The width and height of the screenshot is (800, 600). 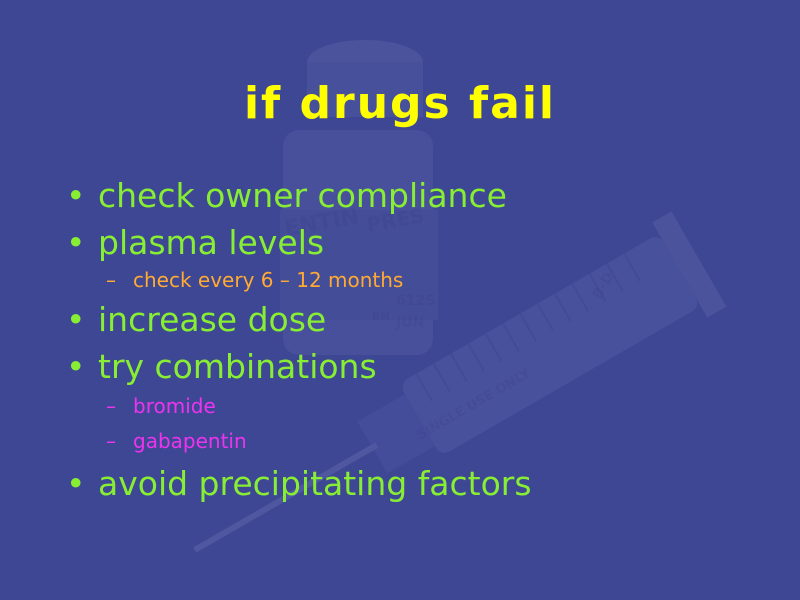 I want to click on vial-label-text-4: 612S, so click(x=415, y=301).